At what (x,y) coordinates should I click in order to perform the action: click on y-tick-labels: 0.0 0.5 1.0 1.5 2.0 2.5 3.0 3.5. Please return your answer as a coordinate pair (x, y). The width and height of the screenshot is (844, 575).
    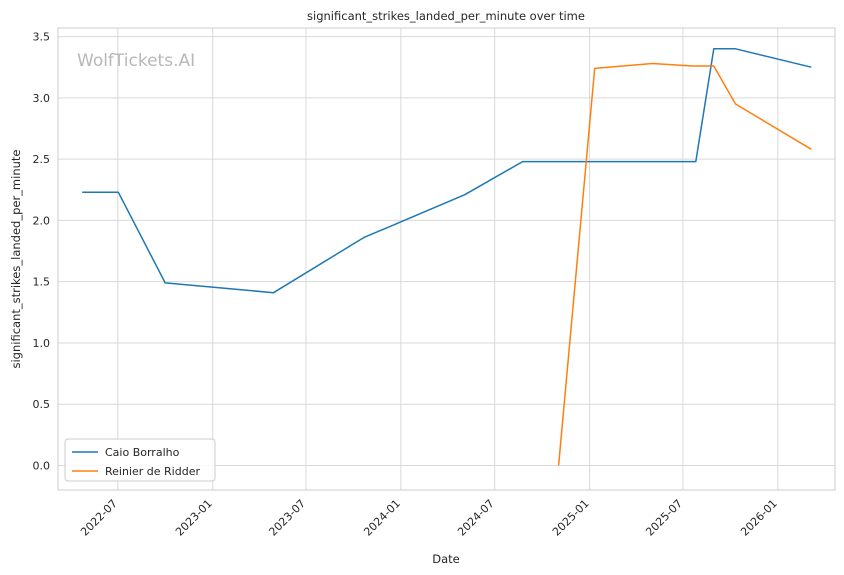
    Looking at the image, I should click on (42, 252).